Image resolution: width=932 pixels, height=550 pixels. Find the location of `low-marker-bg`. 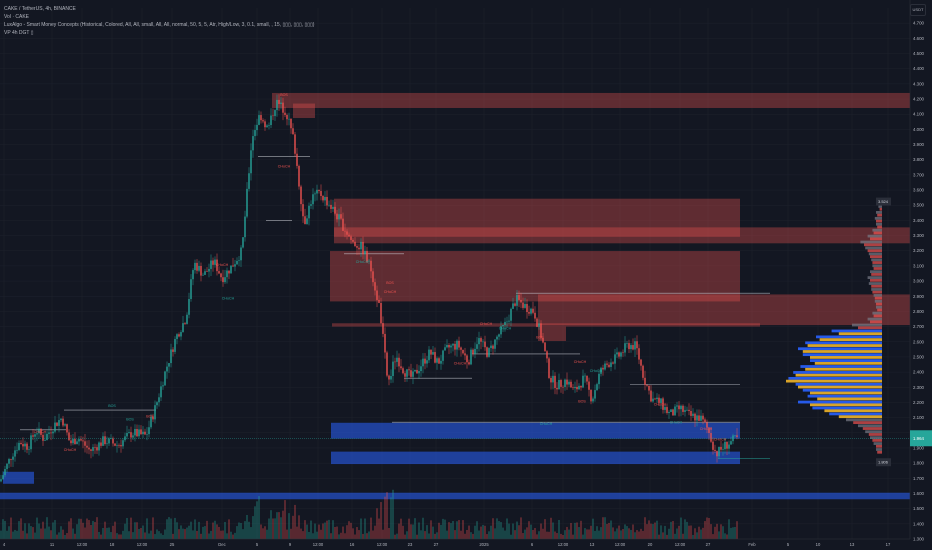

low-marker-bg is located at coordinates (883, 462).